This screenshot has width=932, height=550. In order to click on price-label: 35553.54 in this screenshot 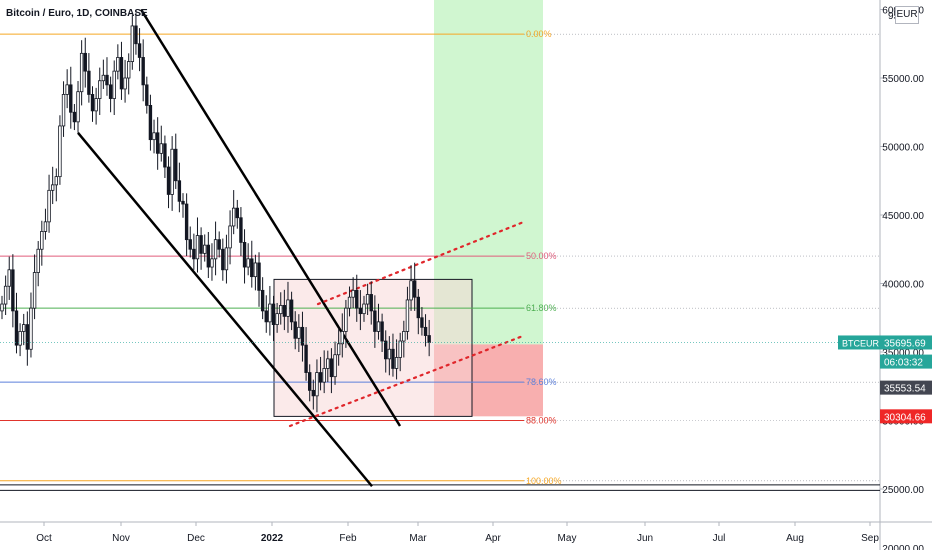, I will do `click(905, 389)`.